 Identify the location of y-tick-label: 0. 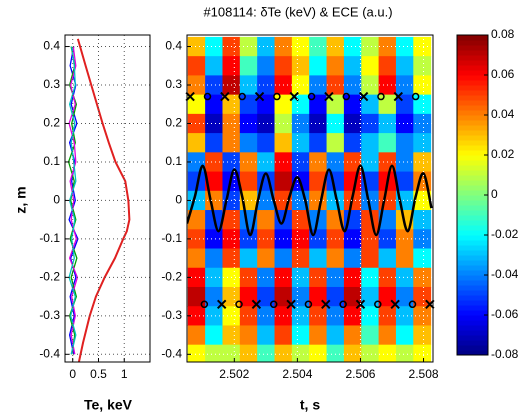
(178, 200).